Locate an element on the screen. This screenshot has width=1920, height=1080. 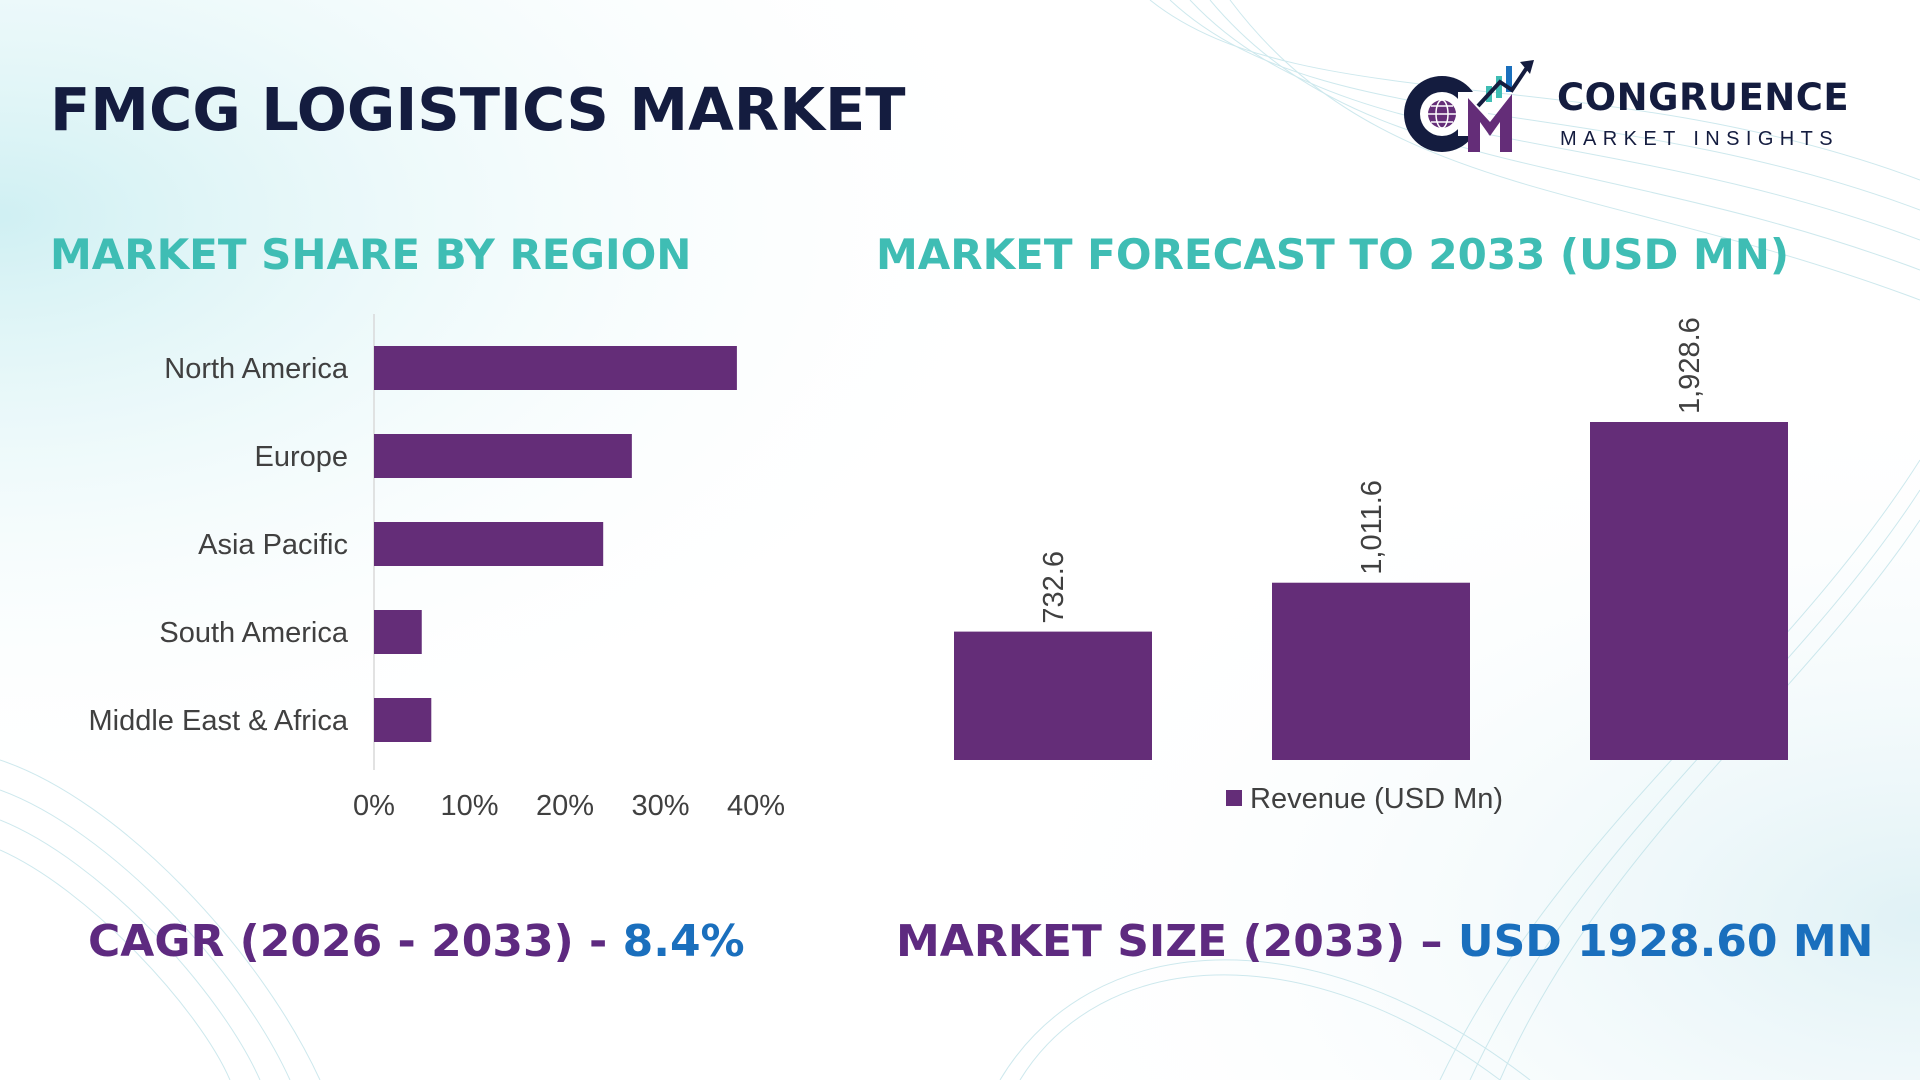
page-title: FMCG LOGISTICS MARKET is located at coordinates (478, 109).